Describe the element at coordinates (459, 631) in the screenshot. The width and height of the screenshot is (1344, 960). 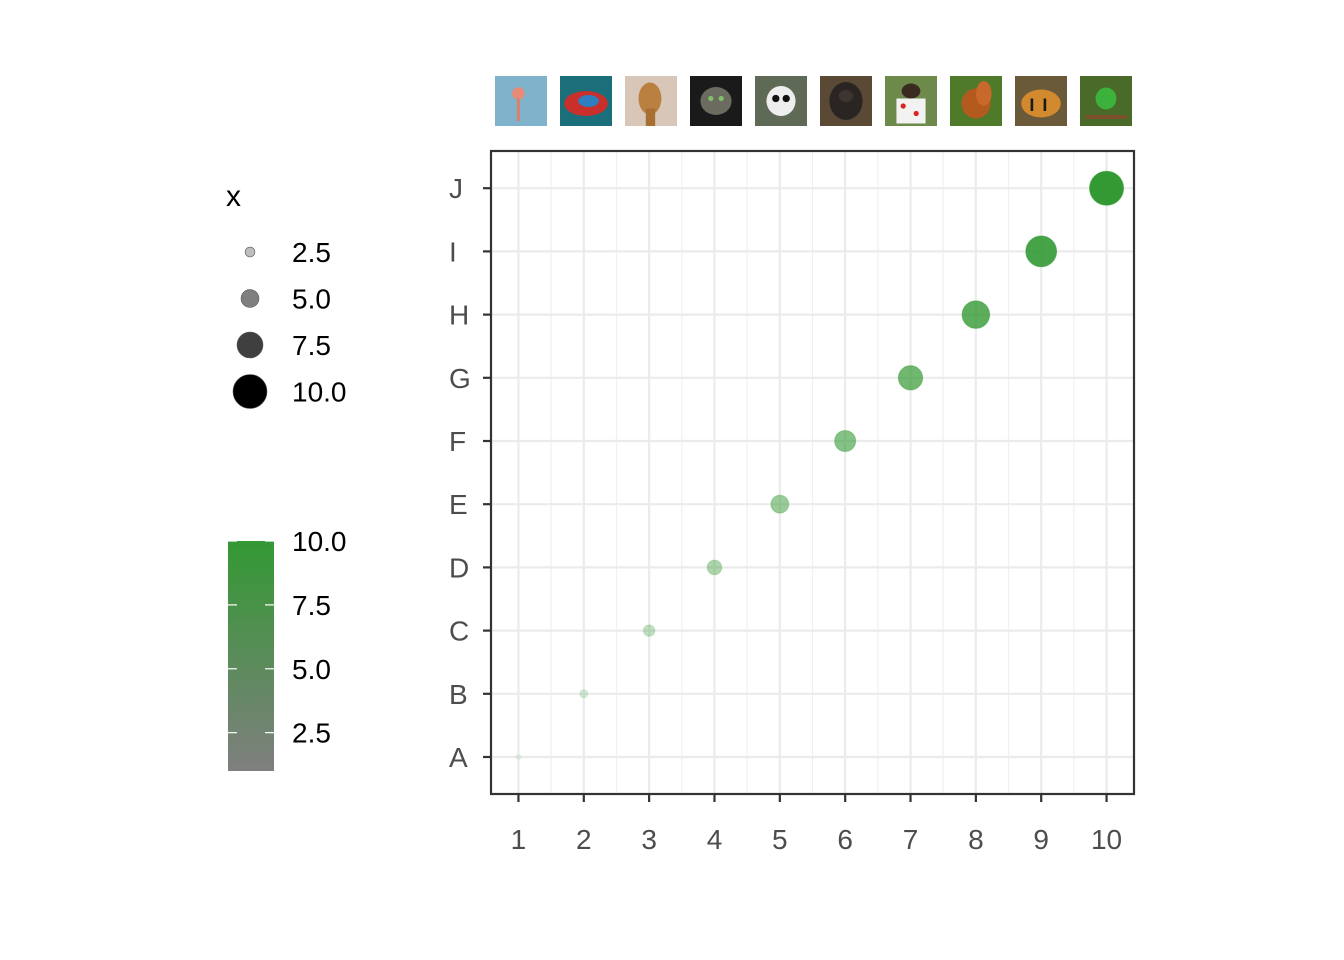
I see `y-tick-label: C` at that location.